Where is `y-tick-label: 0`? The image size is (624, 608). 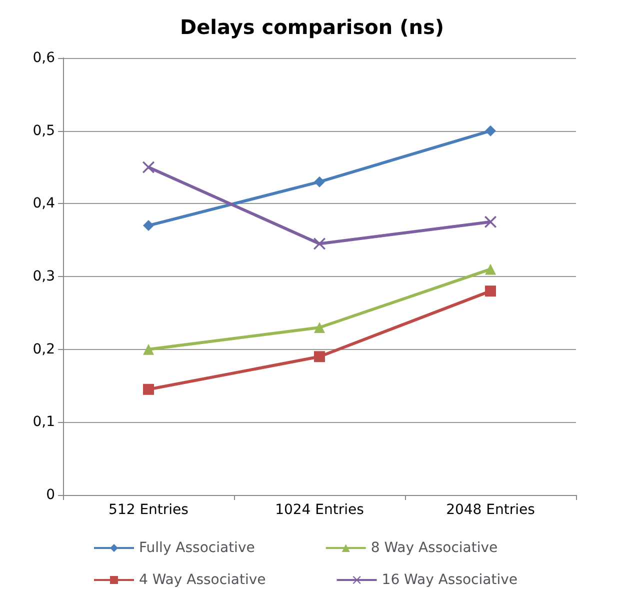
y-tick-label: 0 is located at coordinates (50, 495).